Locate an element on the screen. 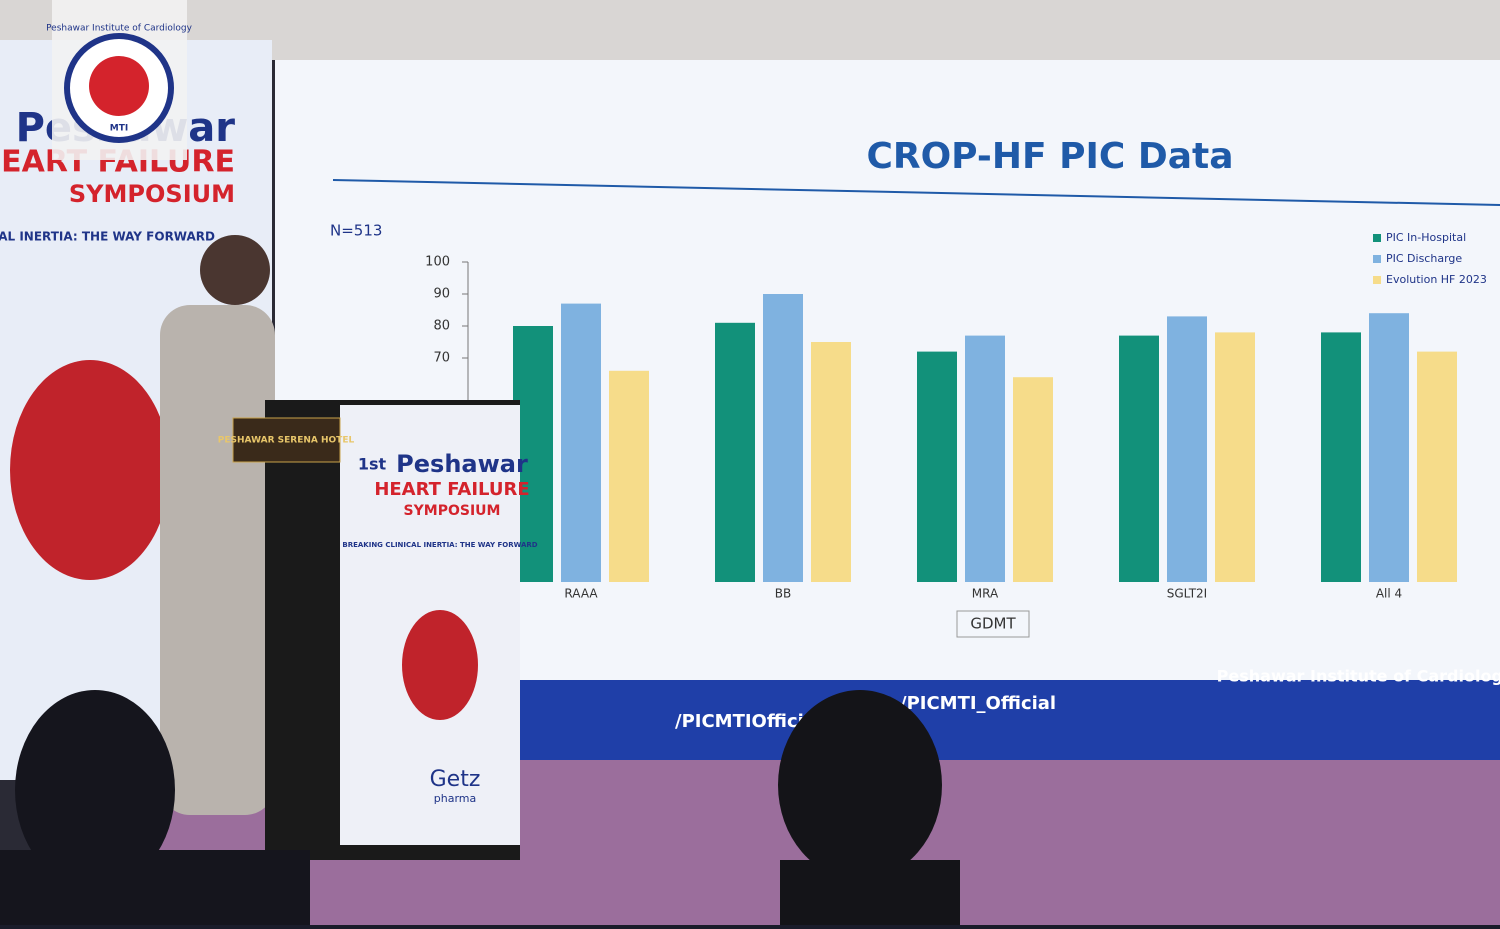 Image resolution: width=1500 pixels, height=929 pixels. x-axis-label: GDMT is located at coordinates (993, 624).